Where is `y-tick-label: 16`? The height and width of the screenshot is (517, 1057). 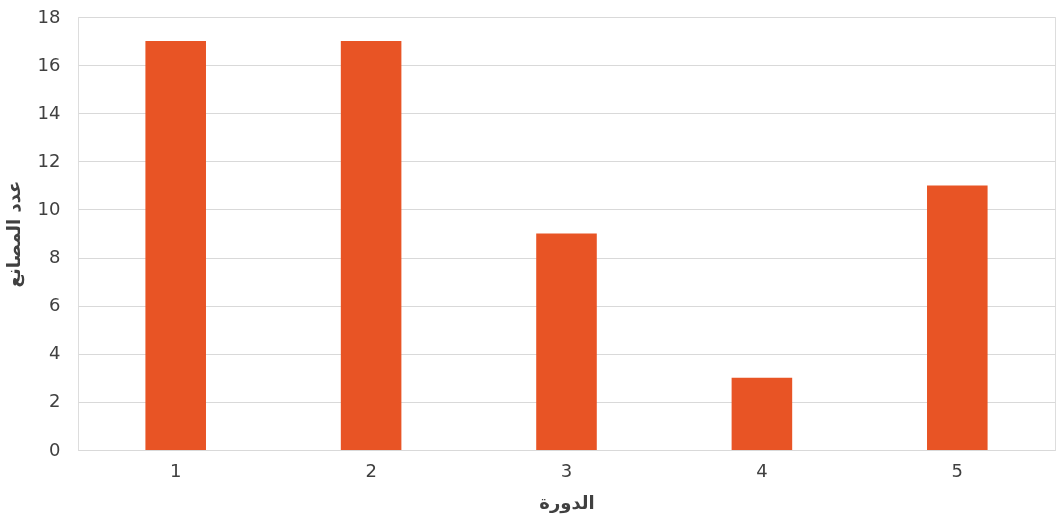 y-tick-label: 16 is located at coordinates (49, 64).